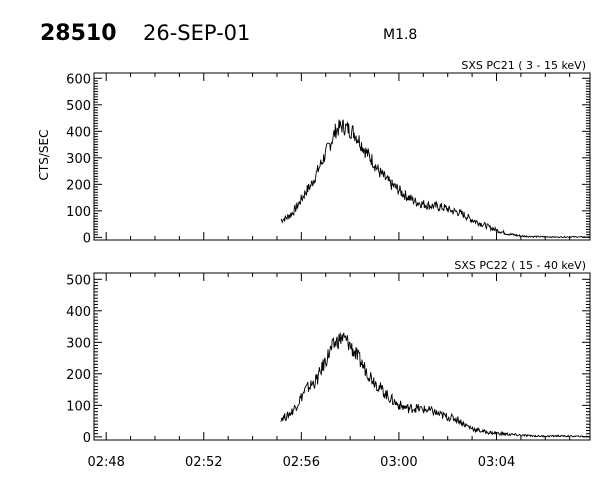  I want to click on panel-title: SXS PC22 ( 15 - 40 keV), so click(520, 265).